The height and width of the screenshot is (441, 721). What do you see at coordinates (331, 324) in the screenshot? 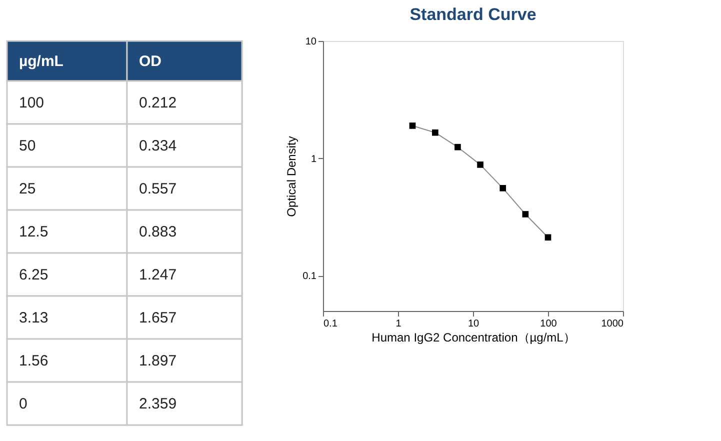
I see `x-tick-label: 0.1` at bounding box center [331, 324].